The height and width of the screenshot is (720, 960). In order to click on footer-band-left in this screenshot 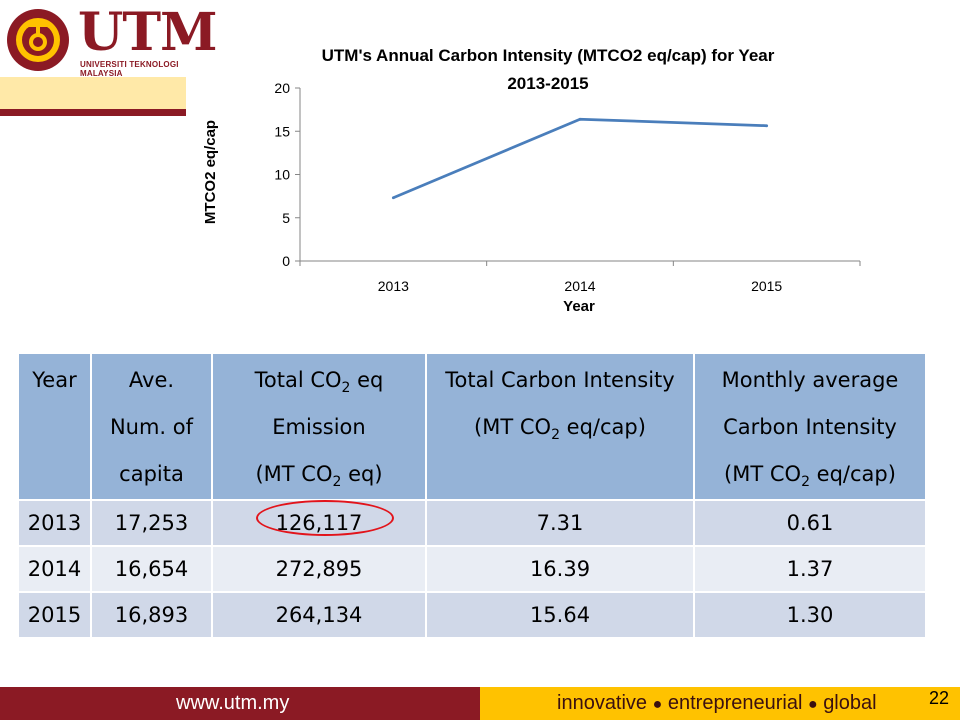, I will do `click(240, 703)`.